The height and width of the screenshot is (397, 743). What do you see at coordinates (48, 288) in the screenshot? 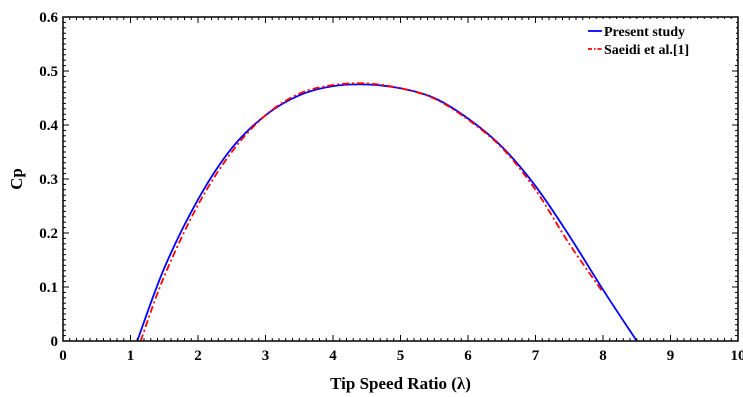
I see `y-tick-label: 0.1` at bounding box center [48, 288].